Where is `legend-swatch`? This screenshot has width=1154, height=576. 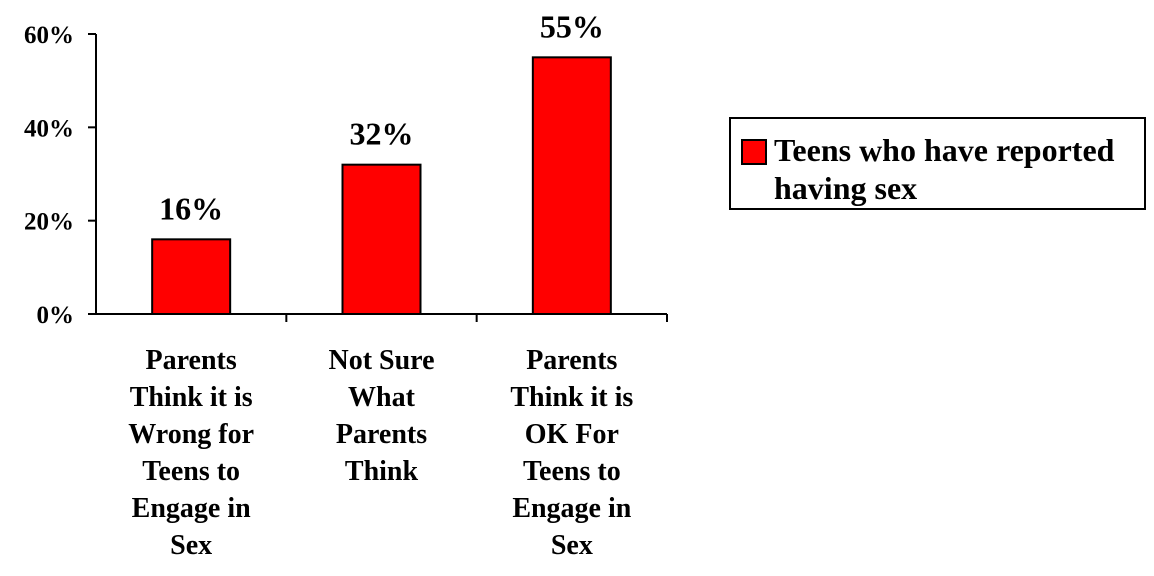 legend-swatch is located at coordinates (754, 152).